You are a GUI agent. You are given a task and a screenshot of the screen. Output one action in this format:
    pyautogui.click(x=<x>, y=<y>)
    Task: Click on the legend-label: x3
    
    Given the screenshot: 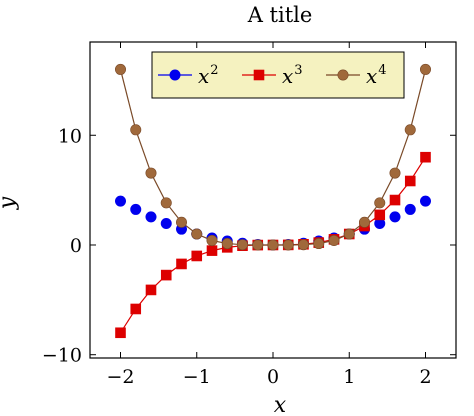 What is the action you would take?
    pyautogui.click(x=292, y=75)
    